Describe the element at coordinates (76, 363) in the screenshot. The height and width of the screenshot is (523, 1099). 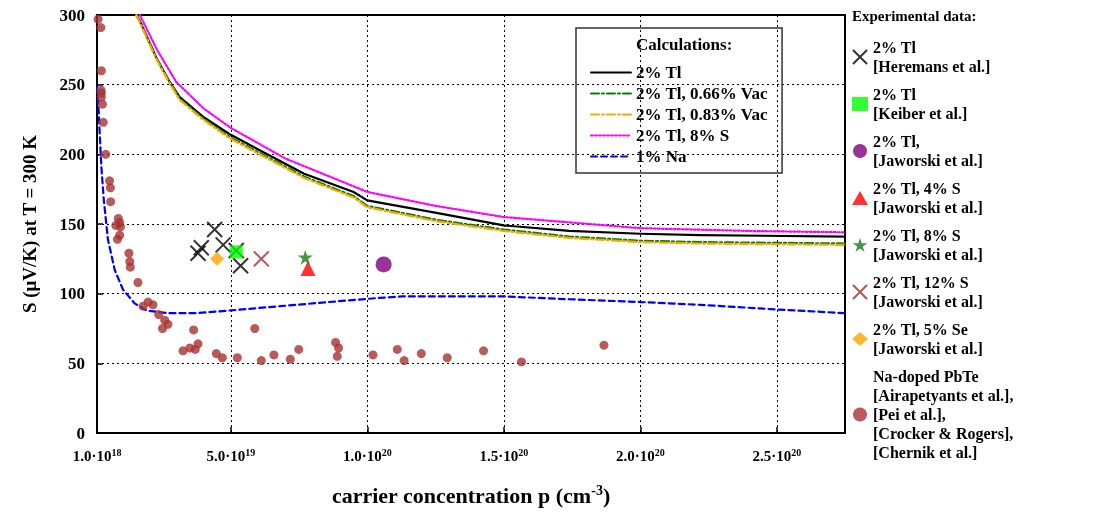
I see `y-tick-label: 50` at that location.